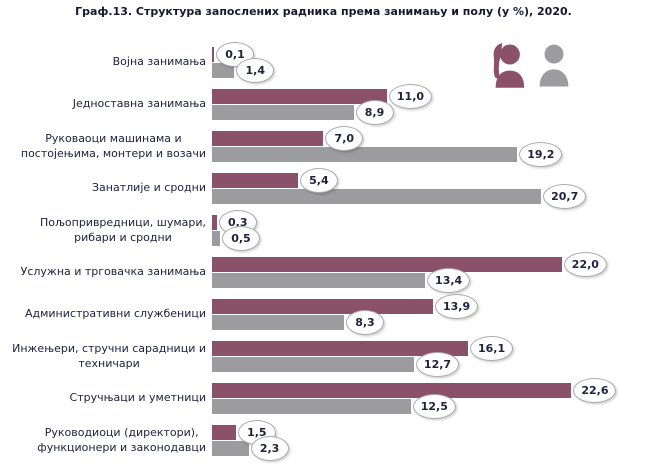  What do you see at coordinates (429, 440) in the screenshot?
I see `bar-group: 1,5 2,3` at bounding box center [429, 440].